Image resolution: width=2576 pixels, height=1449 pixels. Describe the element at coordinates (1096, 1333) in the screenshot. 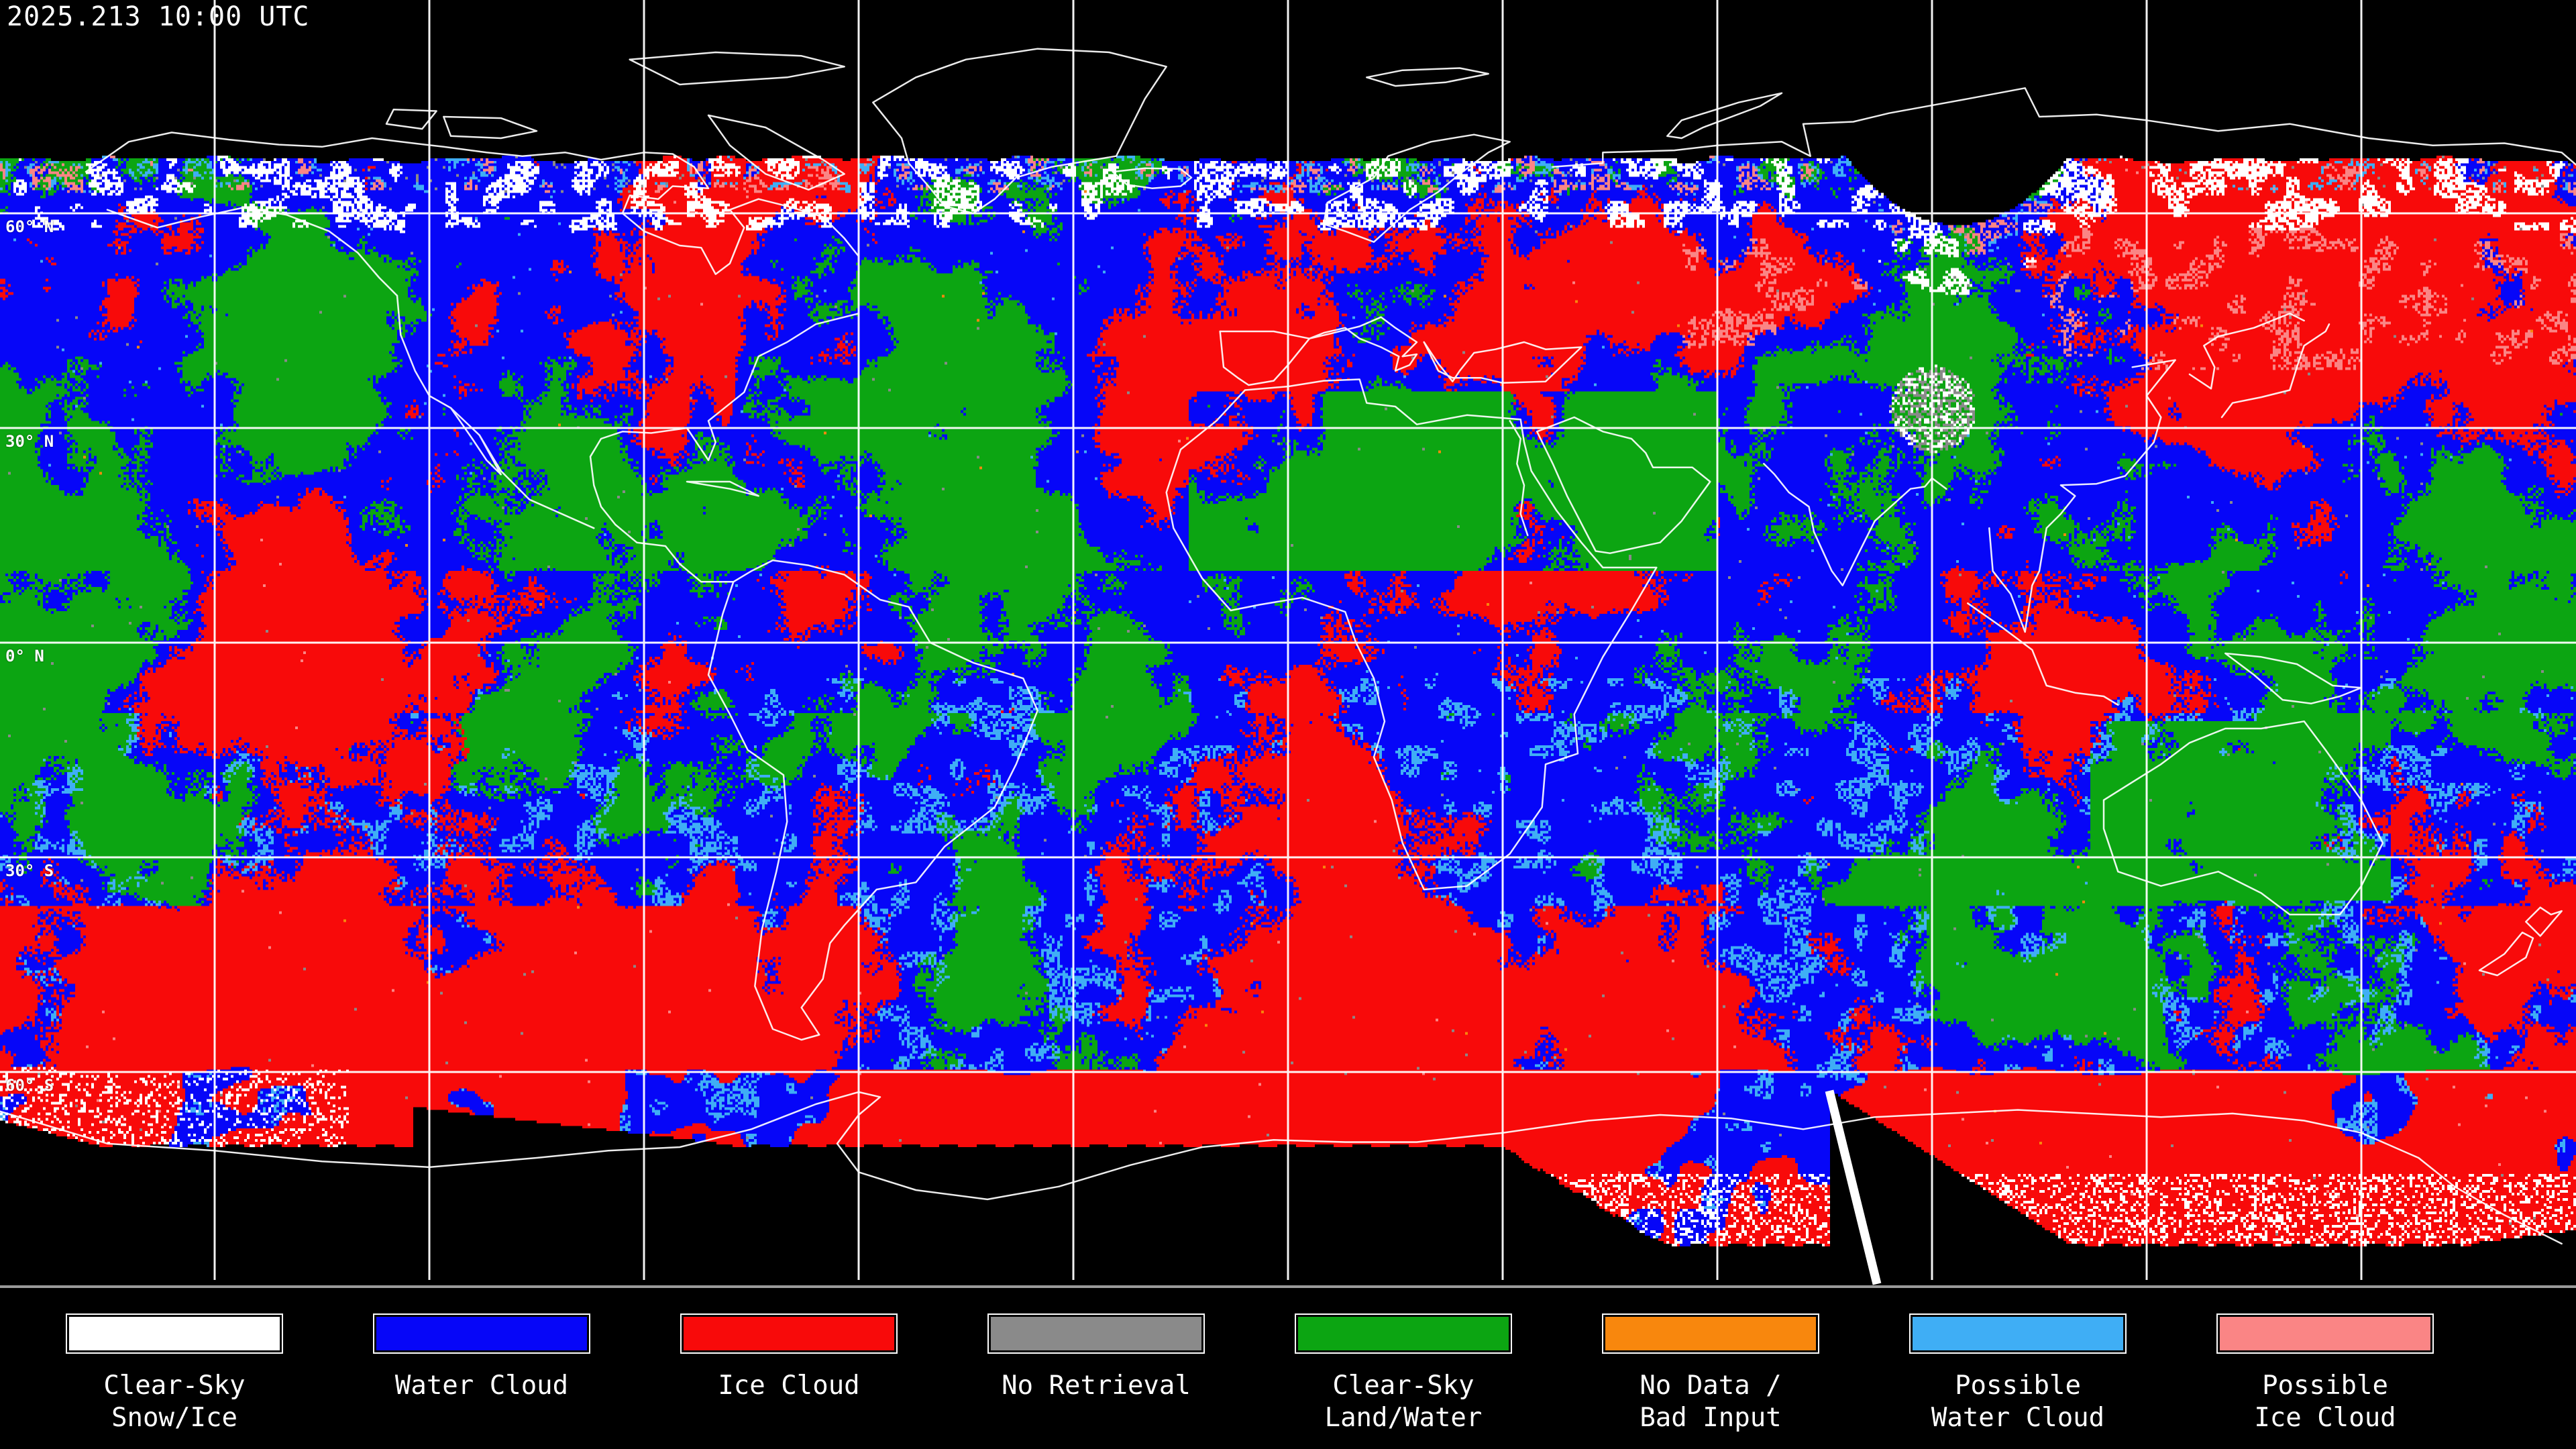

I see `legend-swatch-no-retrieval` at that location.